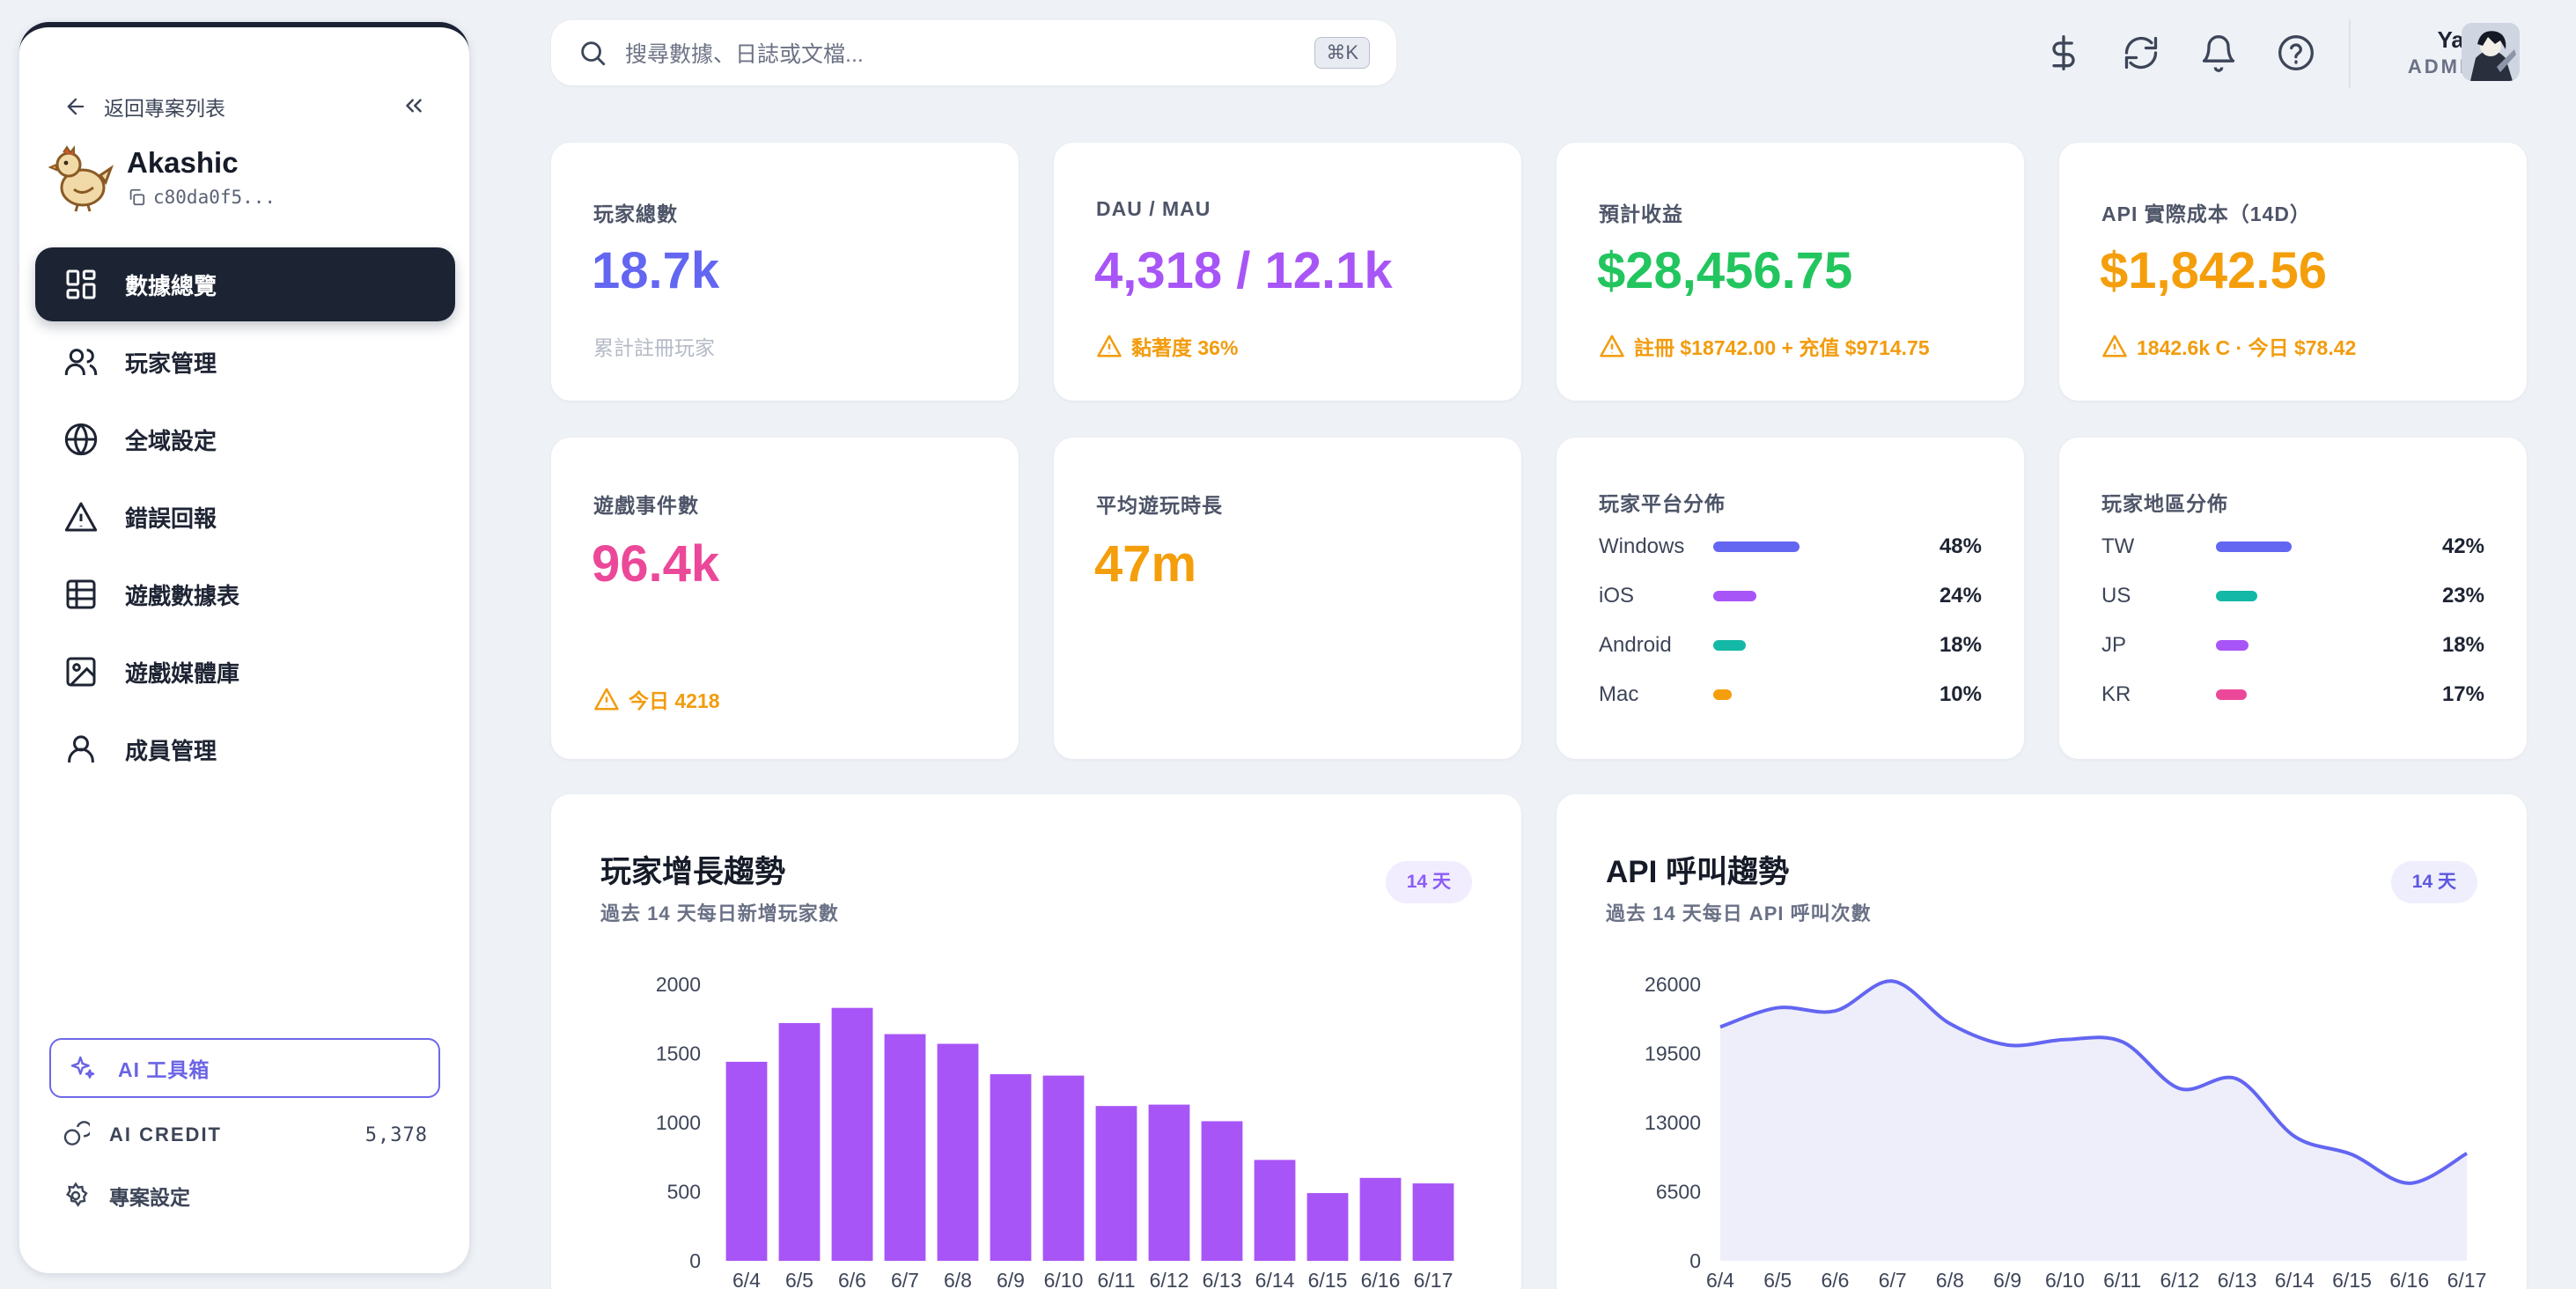 This screenshot has height=1289, width=2576. What do you see at coordinates (245, 439) in the screenshot?
I see `sidebar-item-global-settings: 全域設定` at bounding box center [245, 439].